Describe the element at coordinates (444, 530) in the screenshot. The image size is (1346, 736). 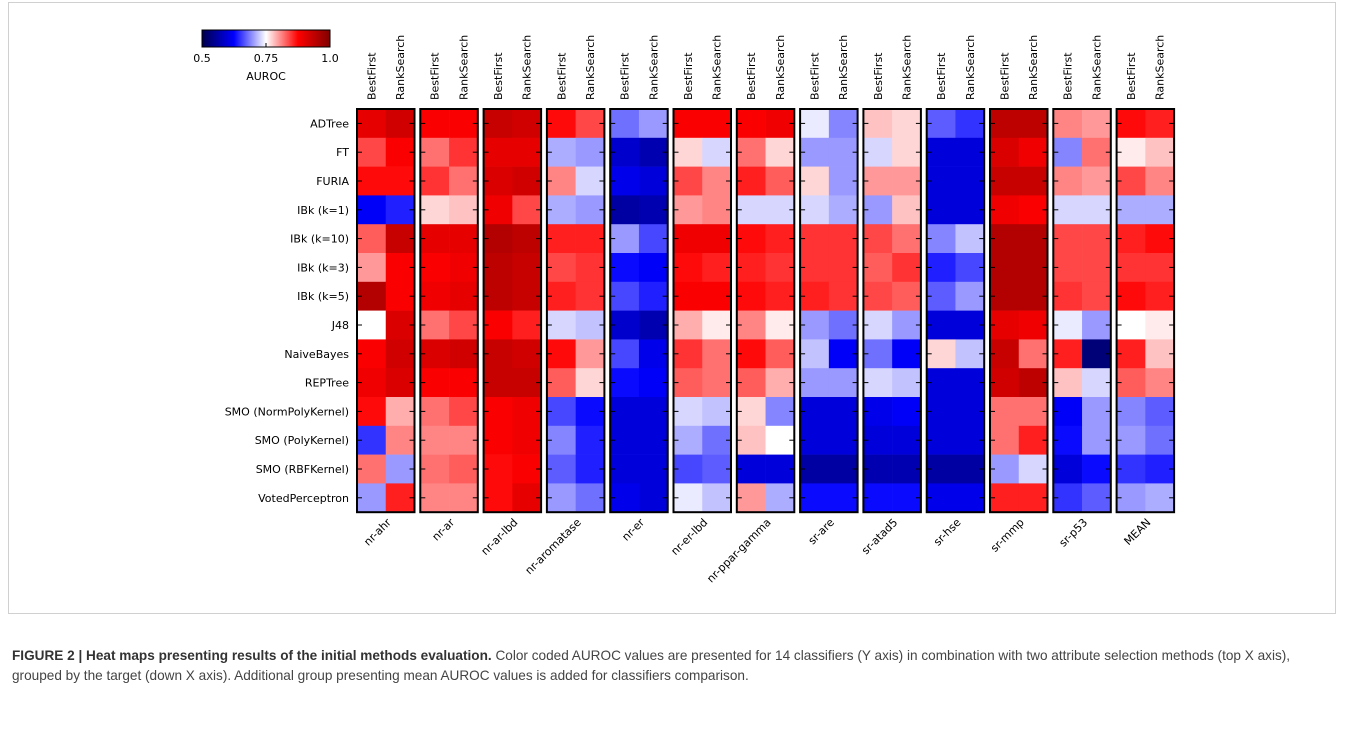
I see `group-label: nr-ar` at that location.